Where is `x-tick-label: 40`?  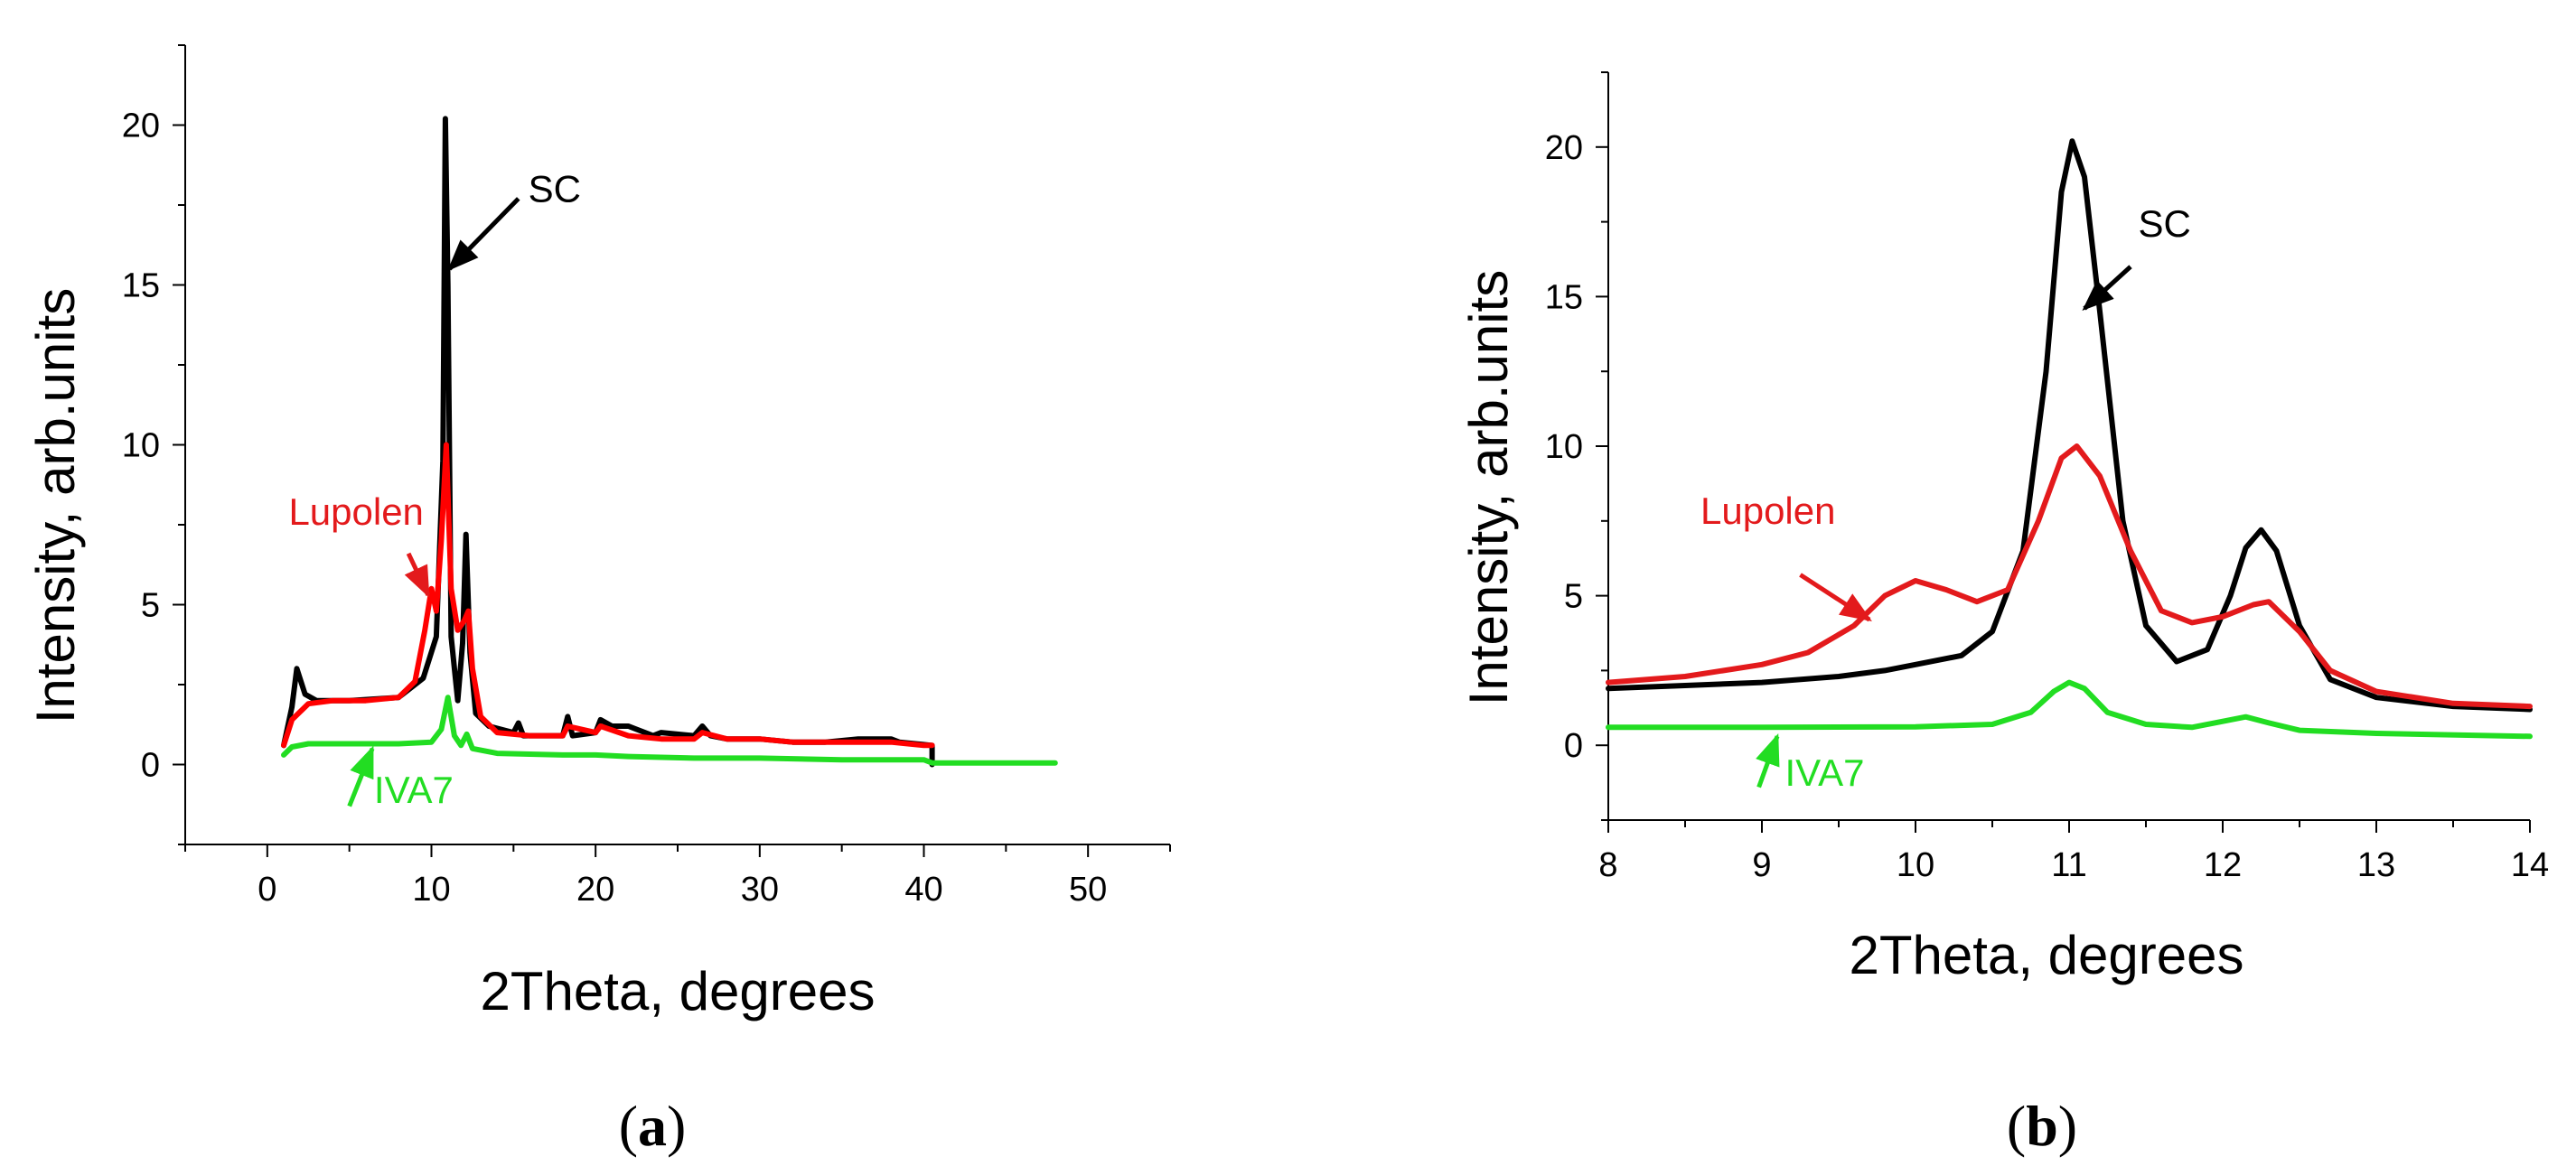 x-tick-label: 40 is located at coordinates (923, 890).